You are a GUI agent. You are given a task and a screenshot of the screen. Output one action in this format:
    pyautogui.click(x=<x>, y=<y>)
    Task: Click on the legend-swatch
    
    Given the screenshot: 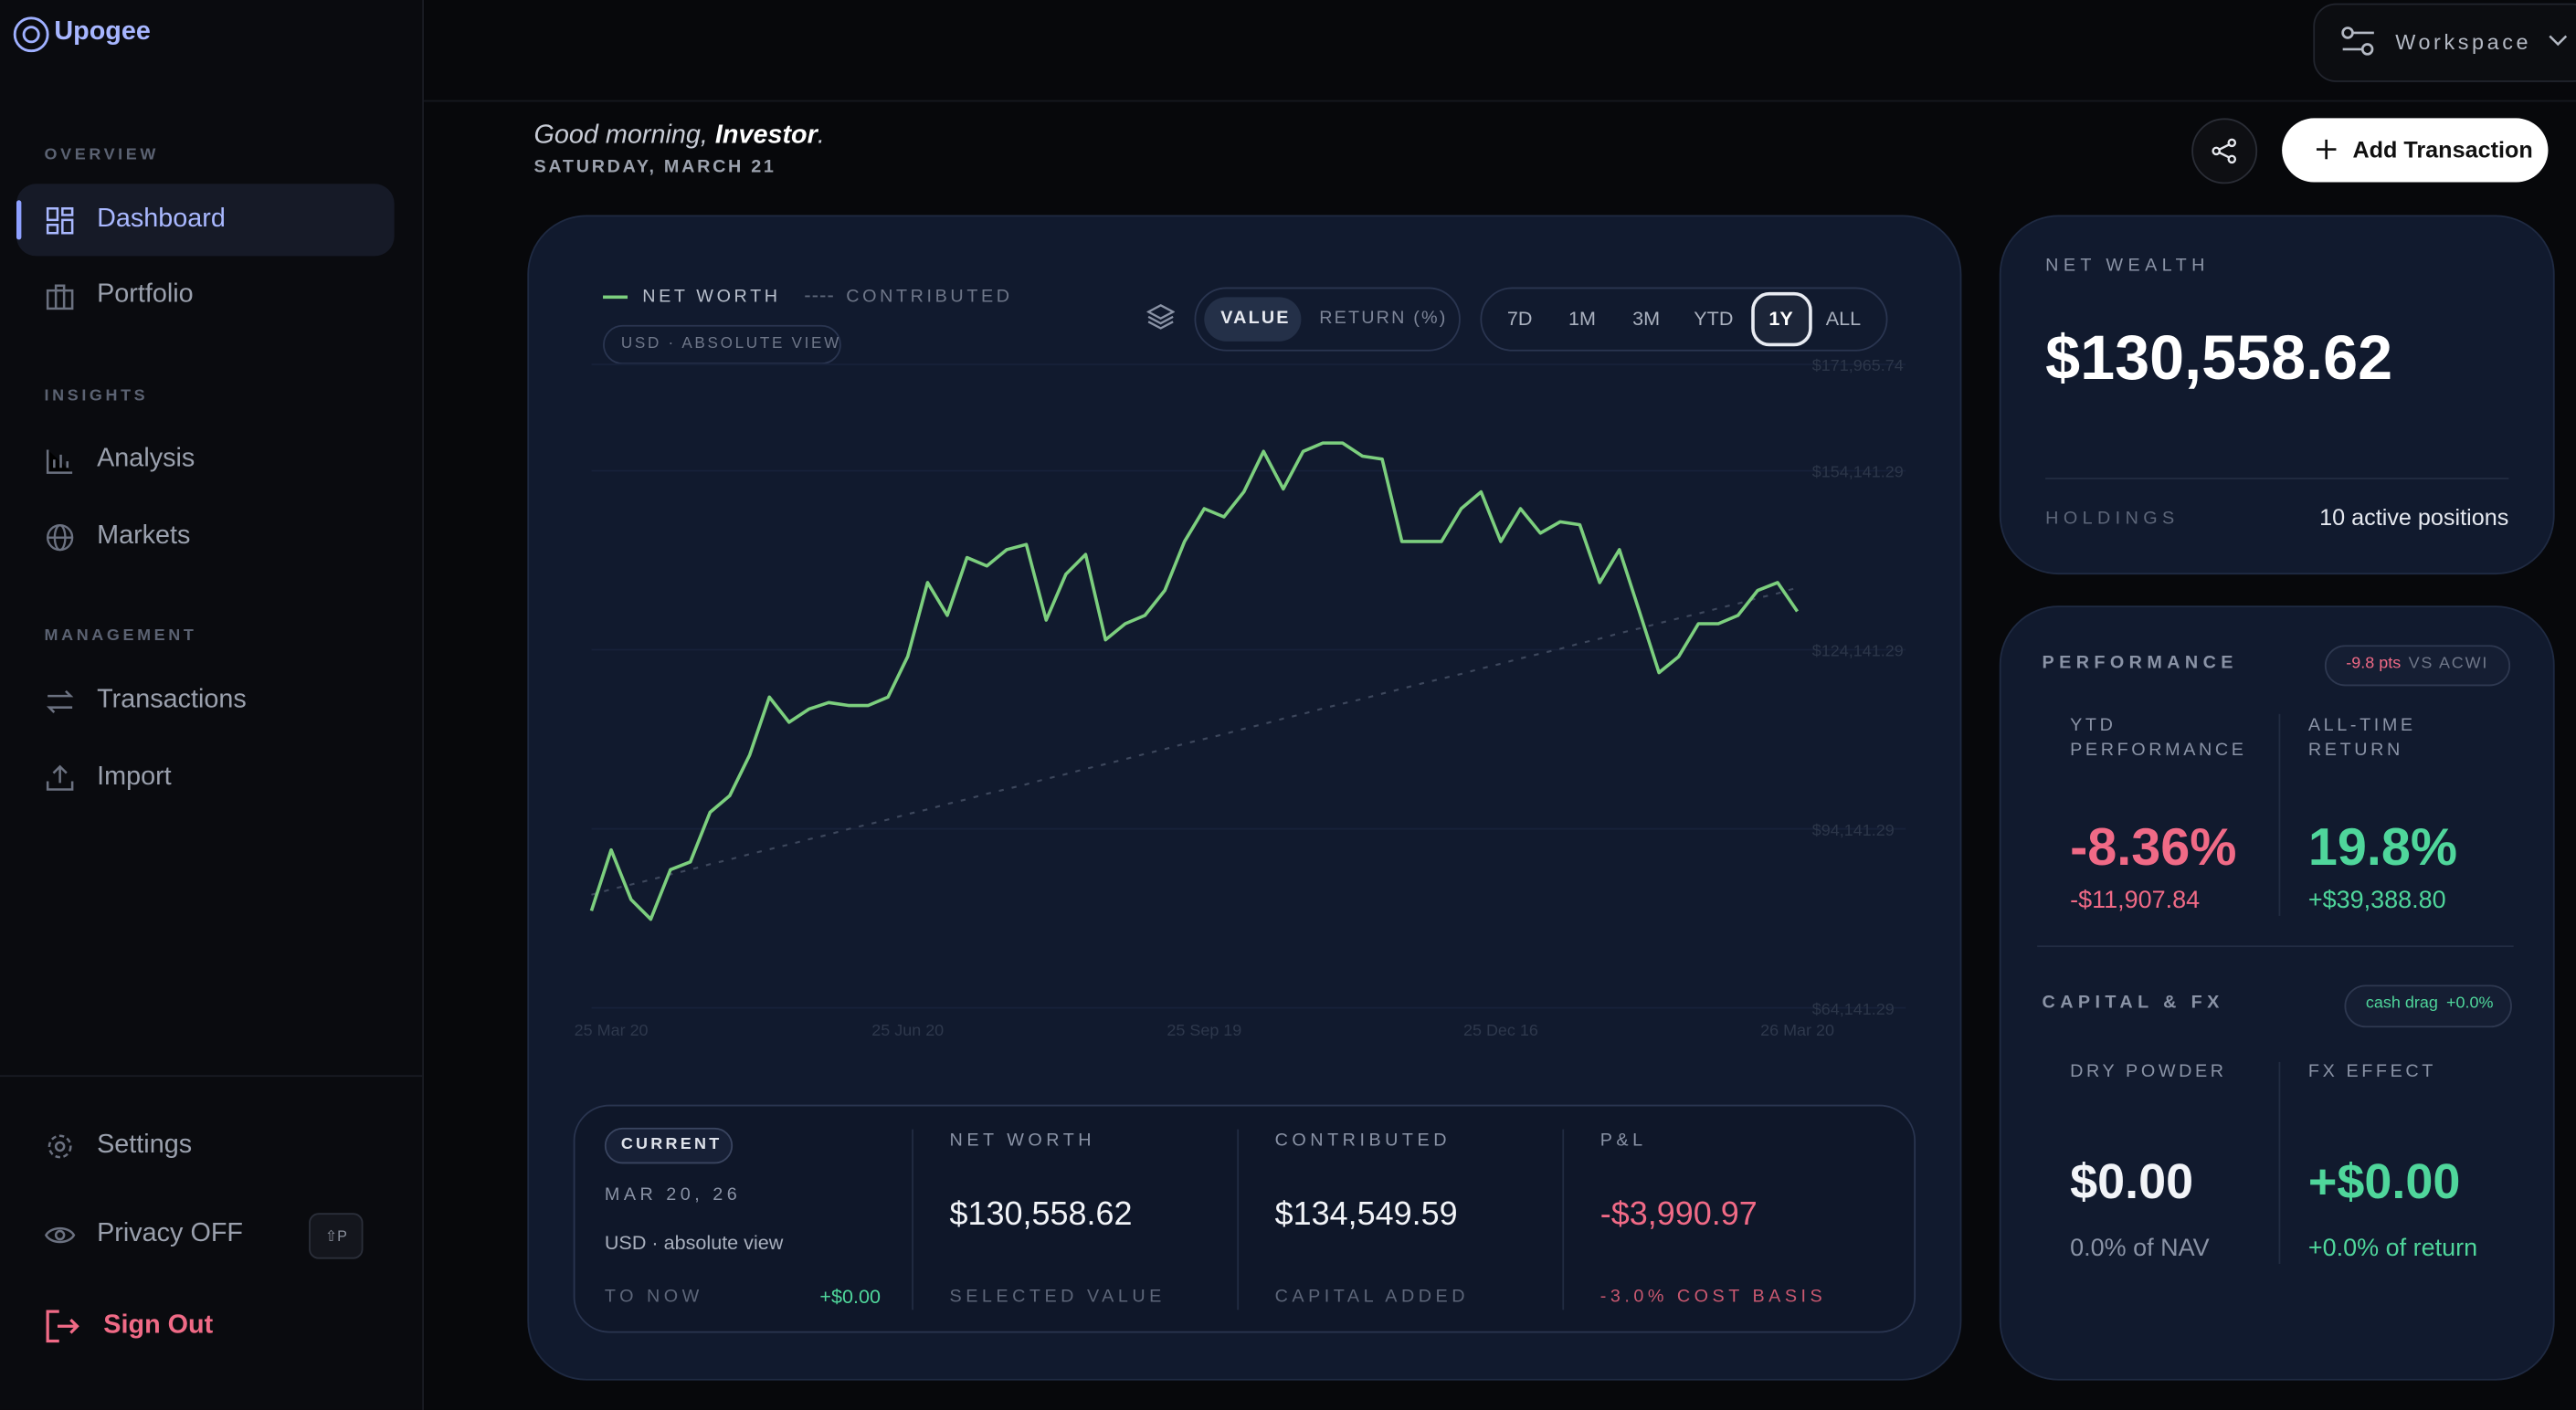 What is the action you would take?
    pyautogui.click(x=615, y=297)
    